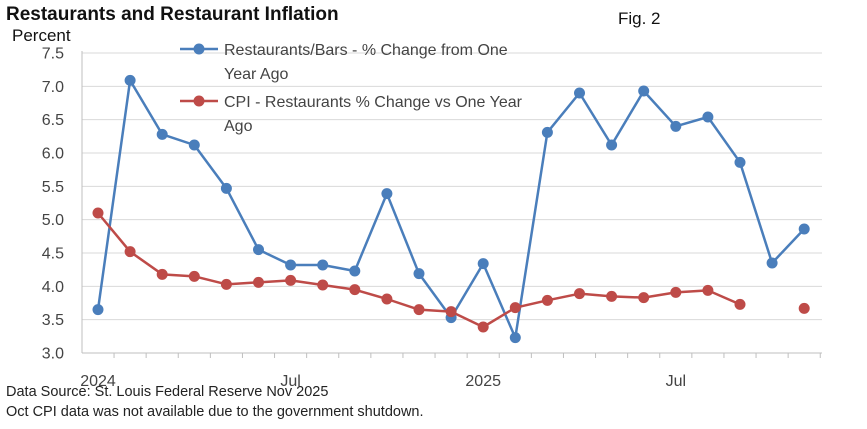 This screenshot has height=429, width=867. I want to click on y-tick-label: 4.0, so click(53, 287).